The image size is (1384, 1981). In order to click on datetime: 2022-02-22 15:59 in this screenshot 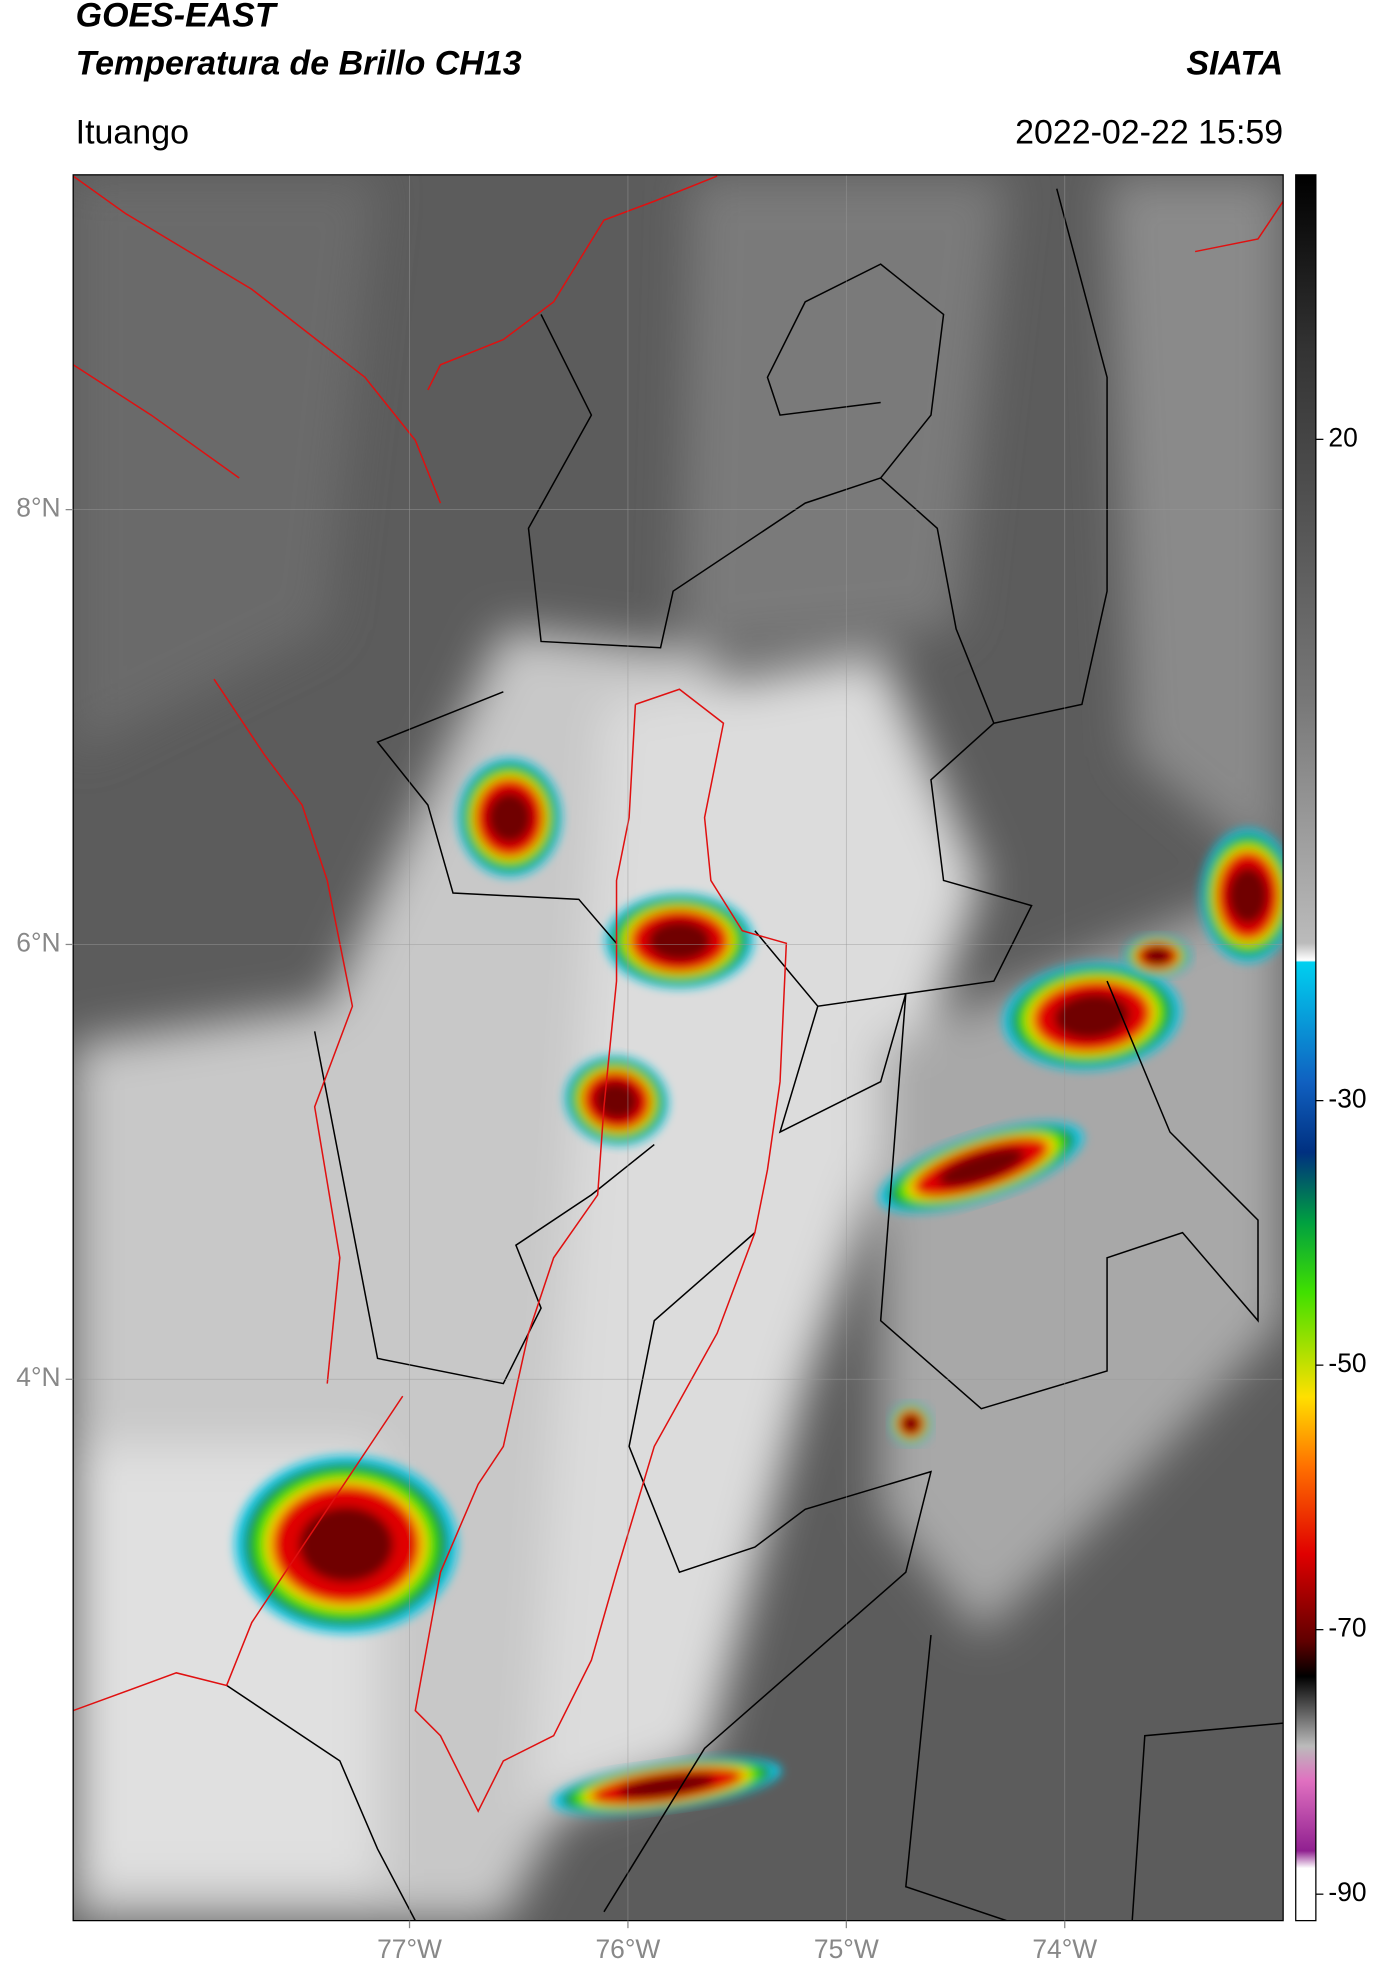, I will do `click(1149, 133)`.